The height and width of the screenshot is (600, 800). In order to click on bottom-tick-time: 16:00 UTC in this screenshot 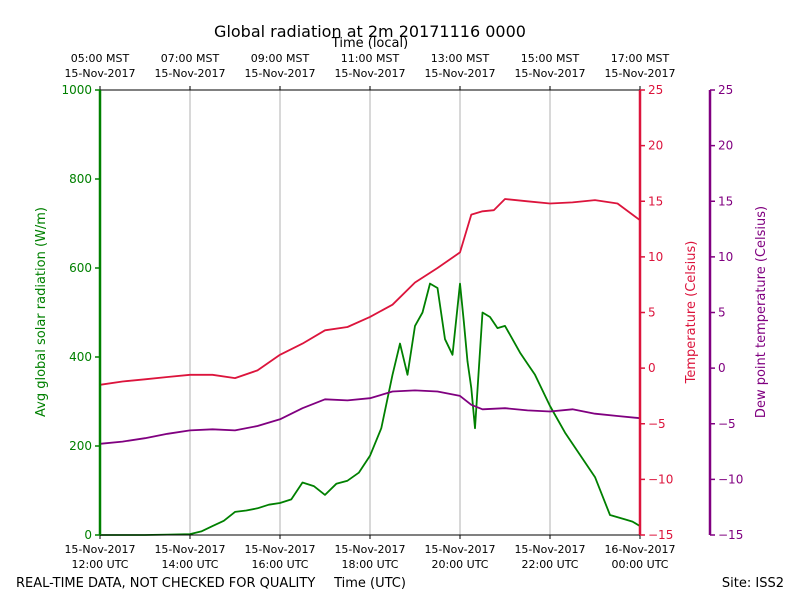, I will do `click(279, 564)`.